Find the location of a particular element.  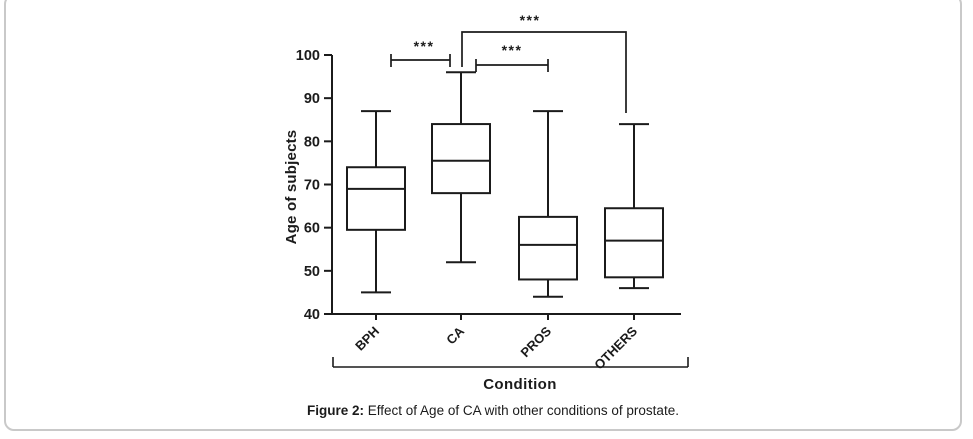

box-OTHERS is located at coordinates (634, 206).